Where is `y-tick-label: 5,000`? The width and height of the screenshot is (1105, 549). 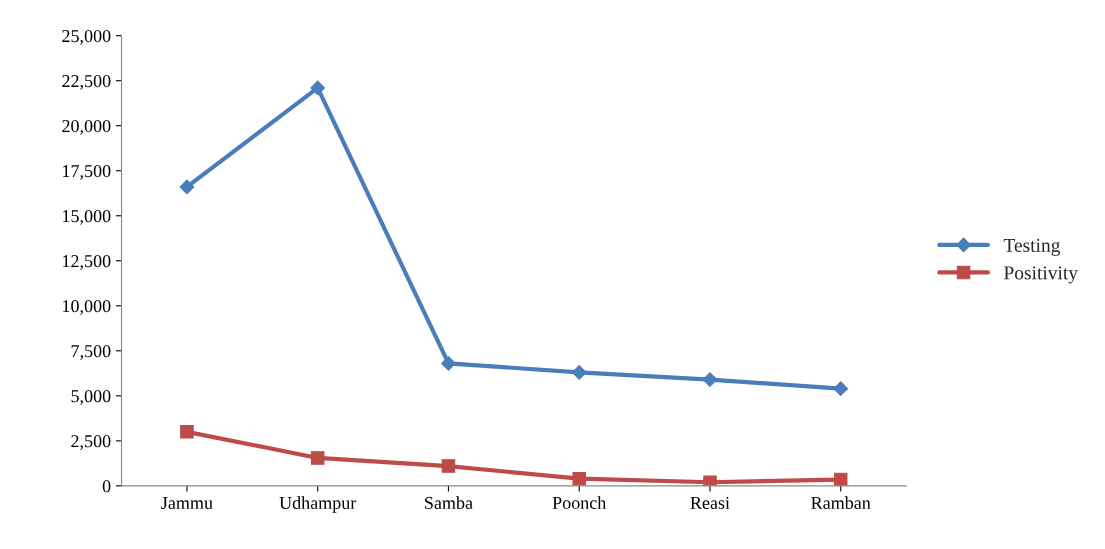 y-tick-label: 5,000 is located at coordinates (91, 397).